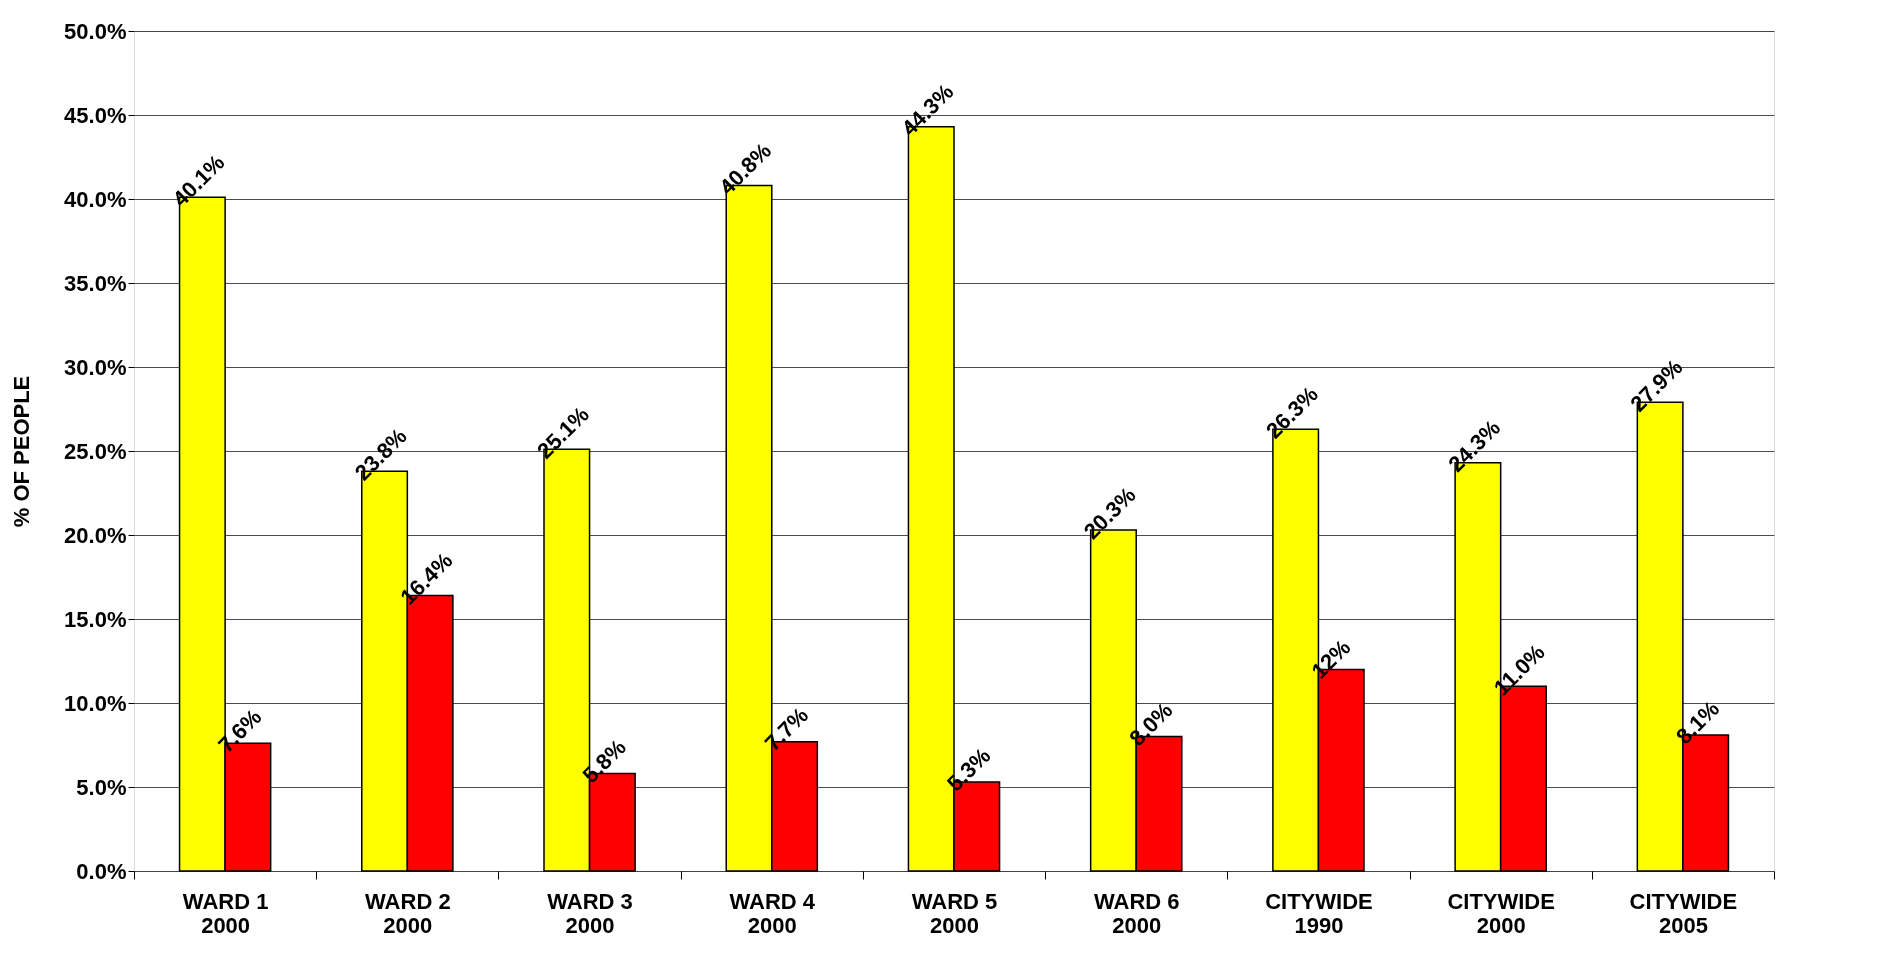 The width and height of the screenshot is (1898, 972). What do you see at coordinates (1501, 913) in the screenshot?
I see `x-tick-label: CITYWIDE 2000` at bounding box center [1501, 913].